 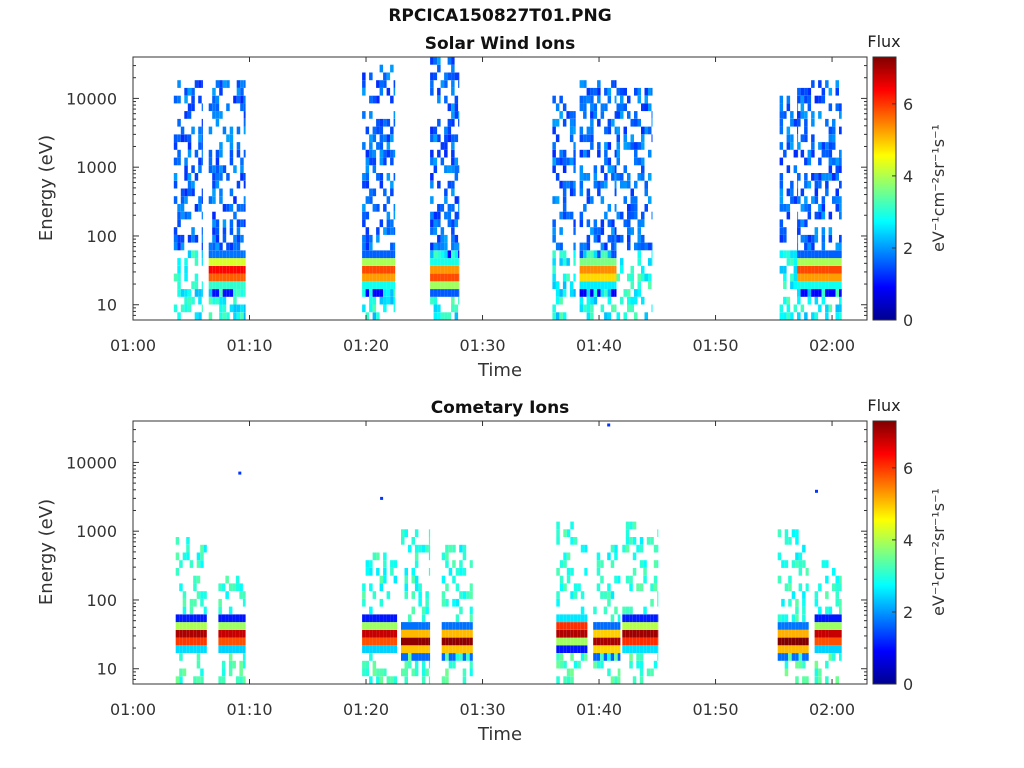 What do you see at coordinates (107, 305) in the screenshot?
I see `y-tick-label: 10` at bounding box center [107, 305].